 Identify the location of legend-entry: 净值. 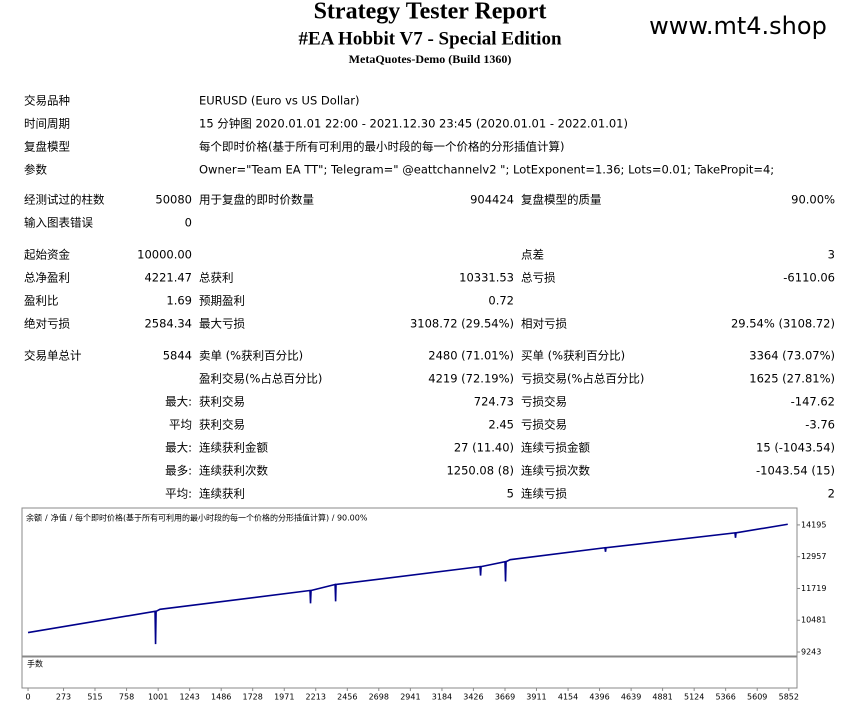
(59, 518).